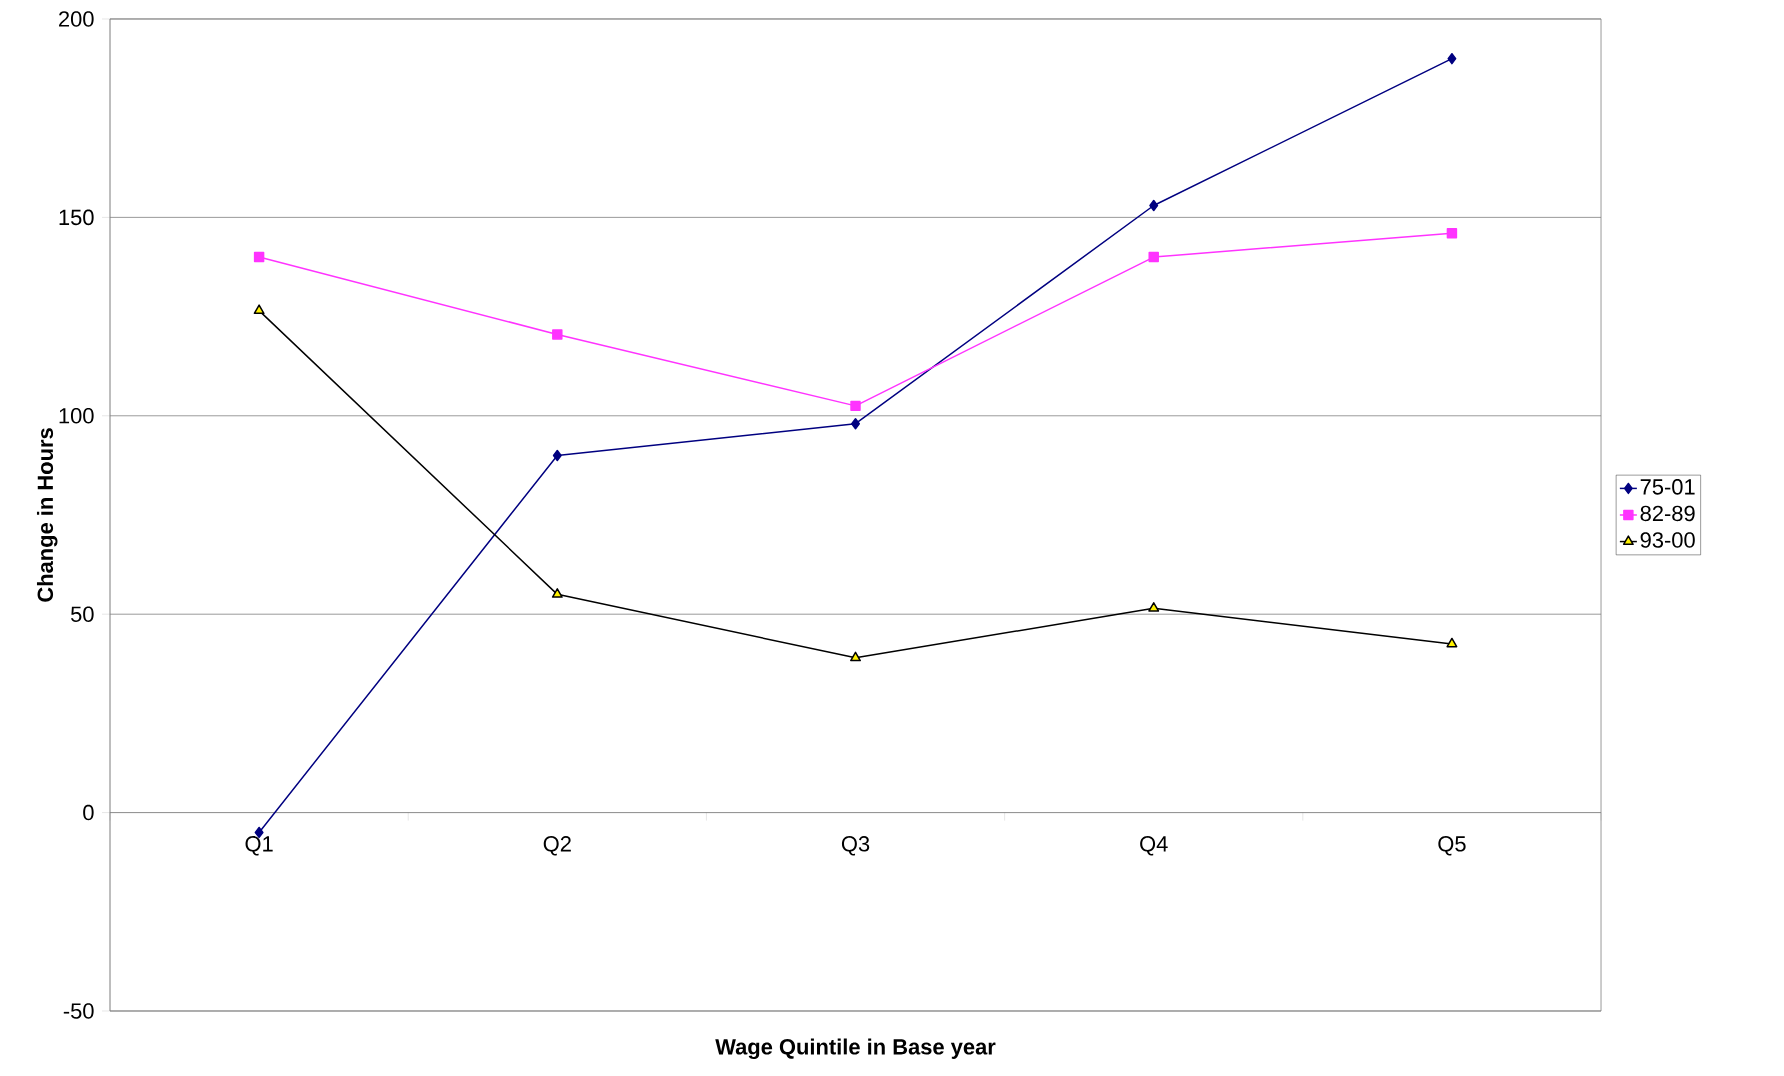 The height and width of the screenshot is (1076, 1784). Describe the element at coordinates (76, 217) in the screenshot. I see `y-tick-label: 150` at that location.